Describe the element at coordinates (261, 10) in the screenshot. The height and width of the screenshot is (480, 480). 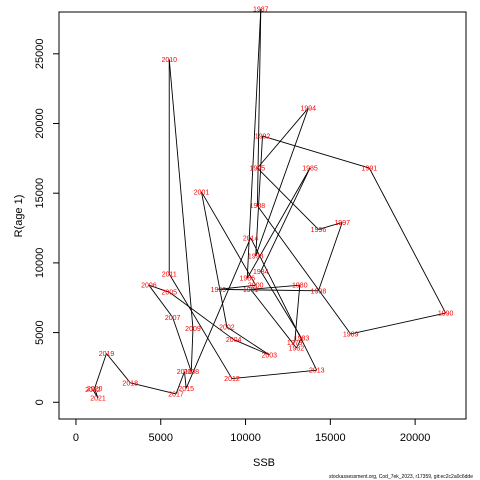
I see `year-label: 1987` at that location.